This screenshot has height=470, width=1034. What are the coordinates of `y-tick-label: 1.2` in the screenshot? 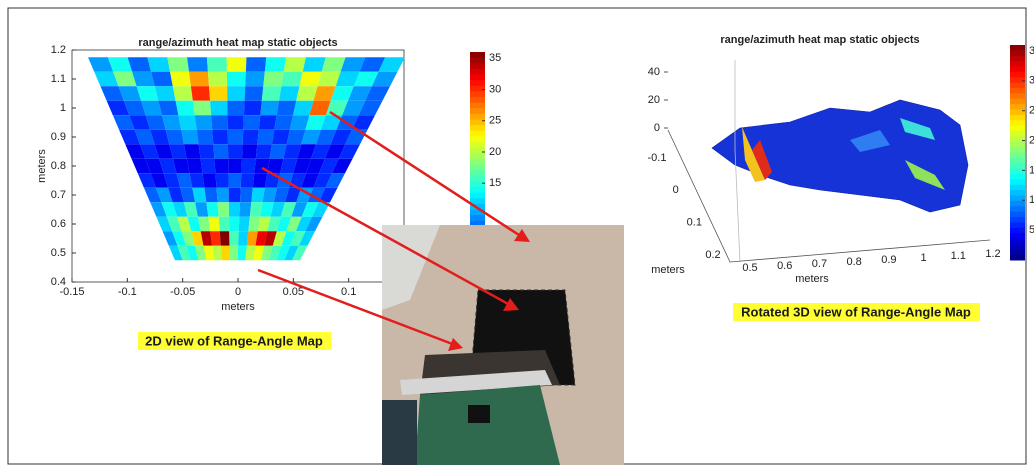 It's located at (58, 50).